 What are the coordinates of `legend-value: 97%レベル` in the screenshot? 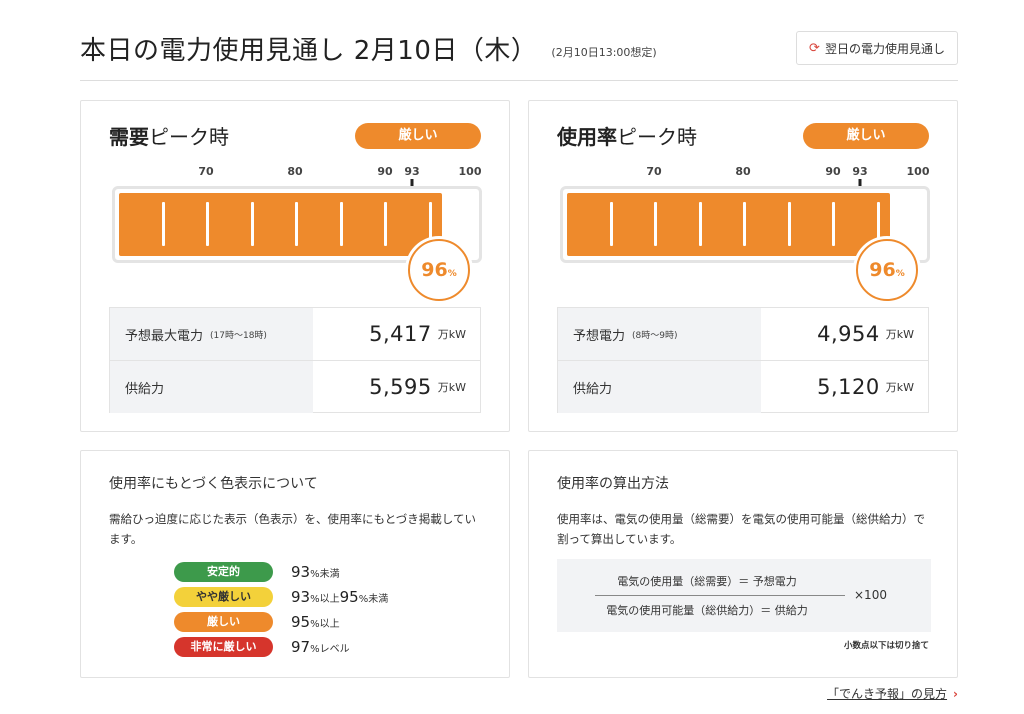 It's located at (320, 648).